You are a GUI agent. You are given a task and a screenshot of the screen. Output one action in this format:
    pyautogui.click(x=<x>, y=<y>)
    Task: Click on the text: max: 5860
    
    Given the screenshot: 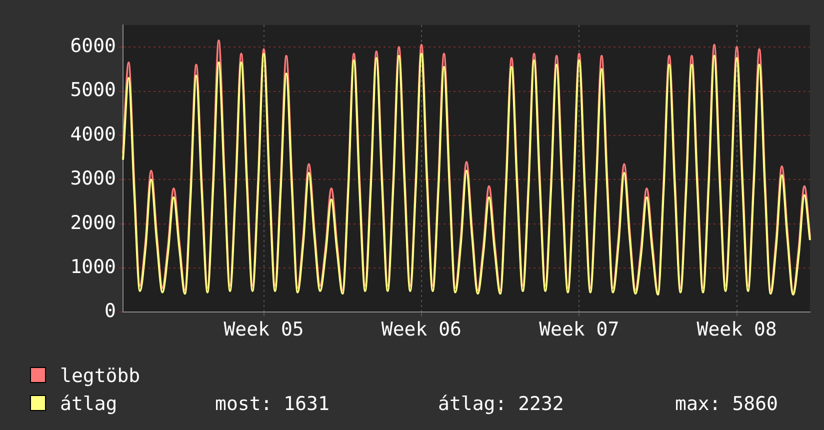 What is the action you would take?
    pyautogui.click(x=726, y=404)
    